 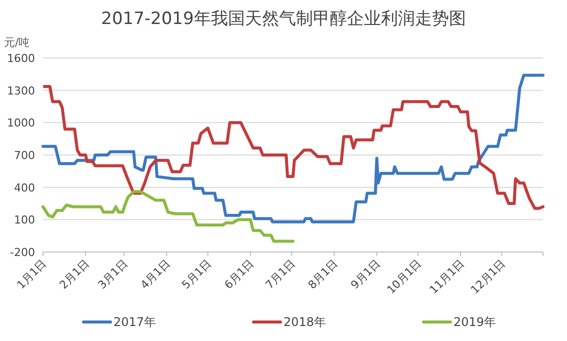 What do you see at coordinates (323, 274) in the screenshot?
I see `x-tick-label: 8月1日` at bounding box center [323, 274].